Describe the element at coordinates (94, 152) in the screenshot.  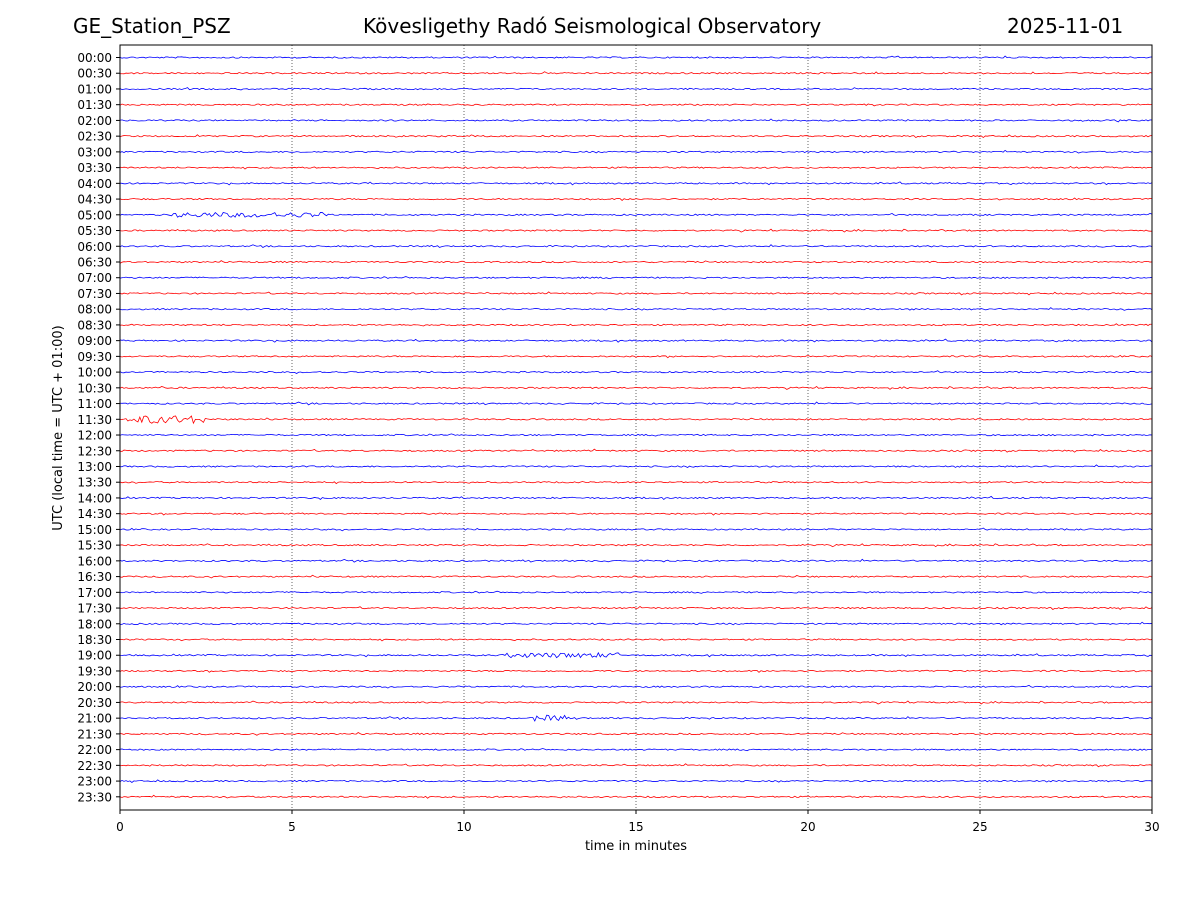
I see `y-tick-label: 03:00` at that location.